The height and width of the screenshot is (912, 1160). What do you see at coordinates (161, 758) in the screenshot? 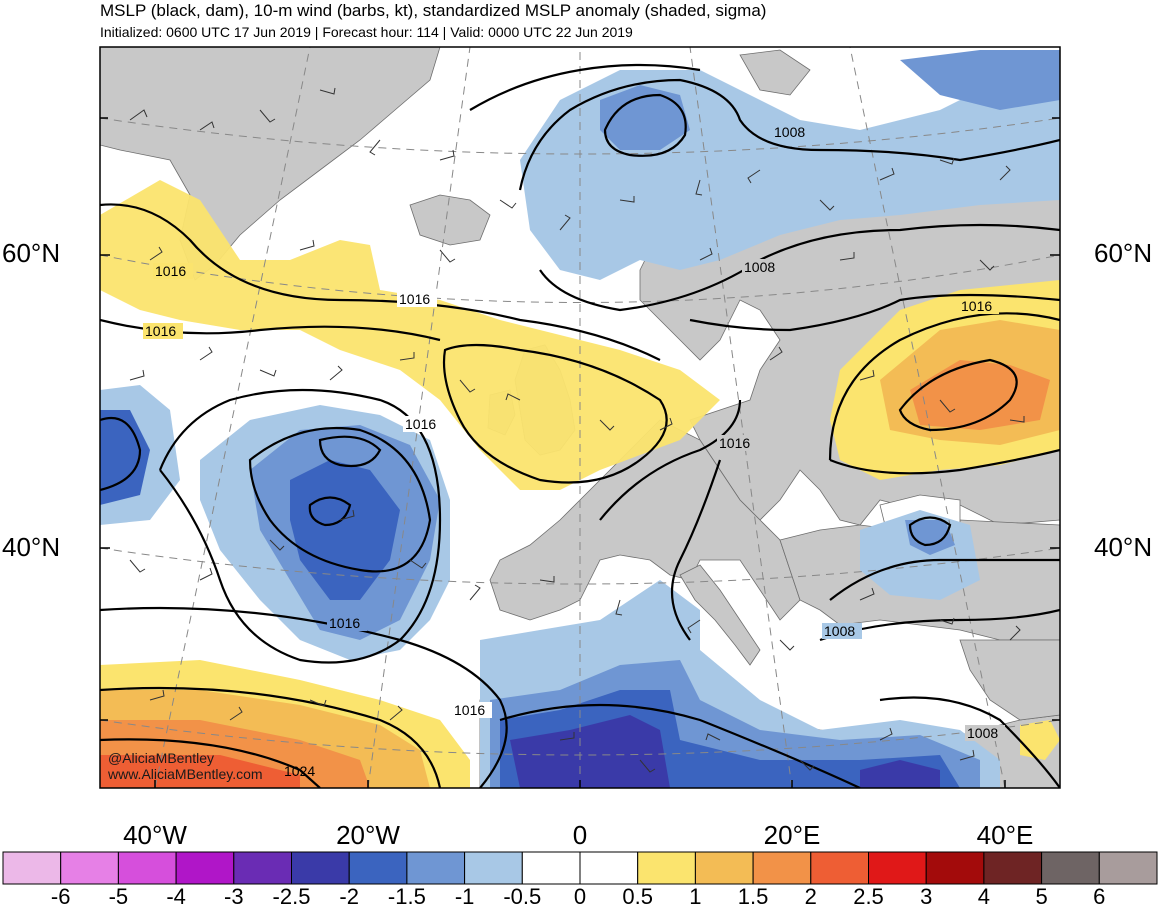
I see `credit-handle: @AliciaMBentley` at bounding box center [161, 758].